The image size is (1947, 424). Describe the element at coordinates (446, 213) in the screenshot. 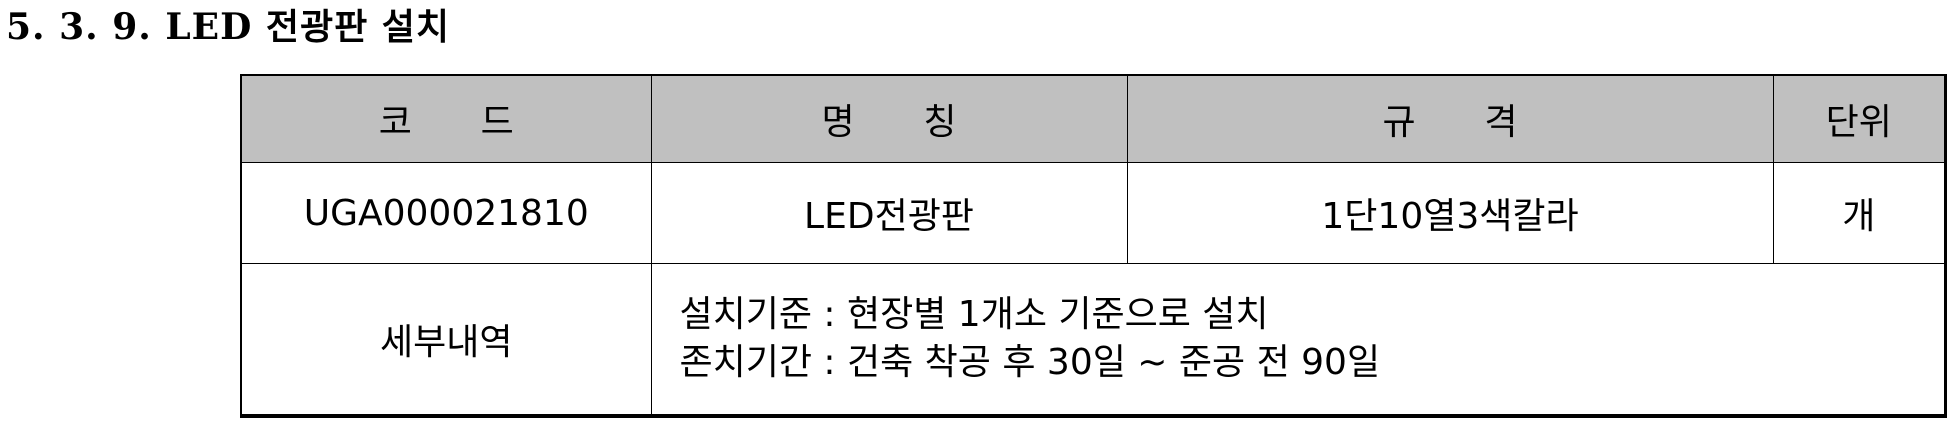

I see `cell-code: UGA000021810` at that location.